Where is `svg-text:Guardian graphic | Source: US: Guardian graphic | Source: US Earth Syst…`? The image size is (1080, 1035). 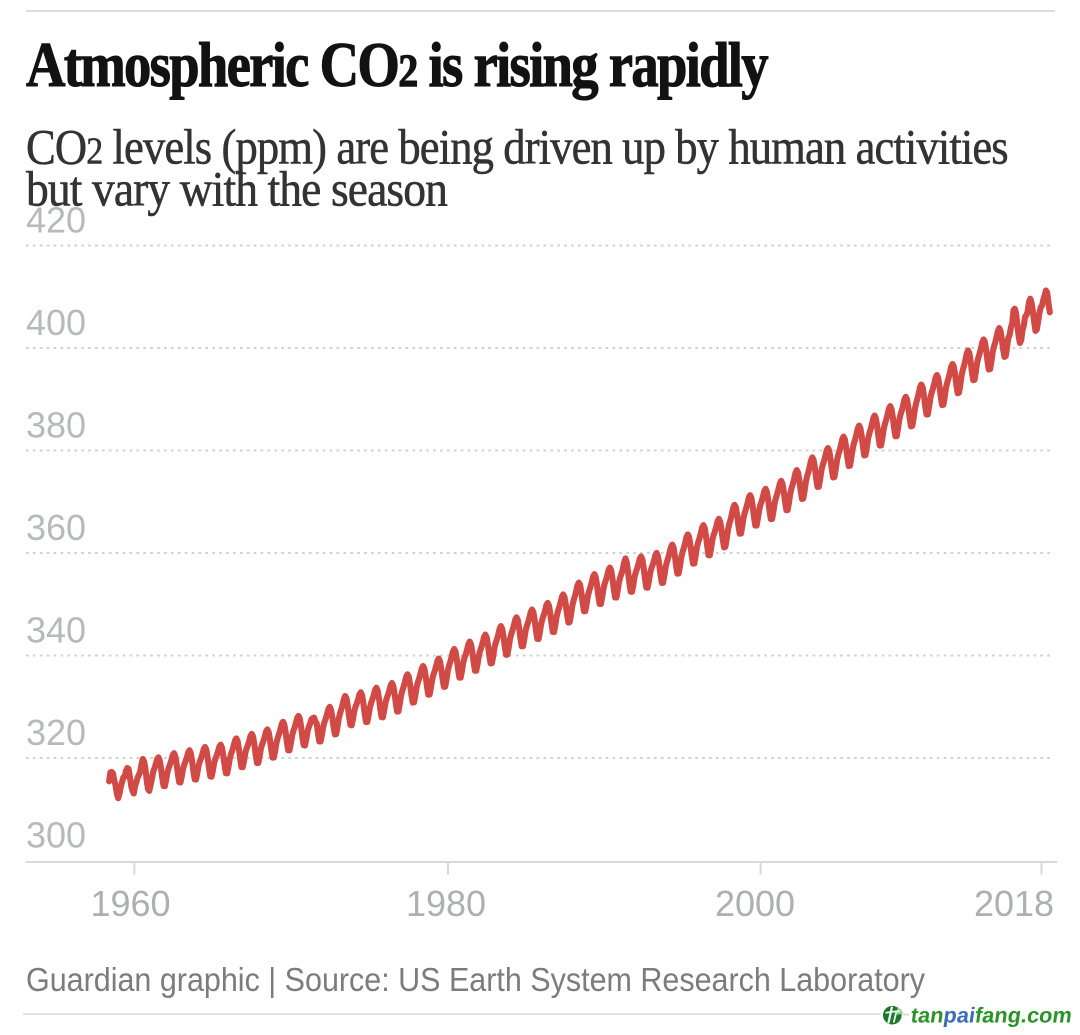 svg-text:Guardian graphic | Source: US: Guardian graphic | Source: US Earth Syst… is located at coordinates (475, 979).